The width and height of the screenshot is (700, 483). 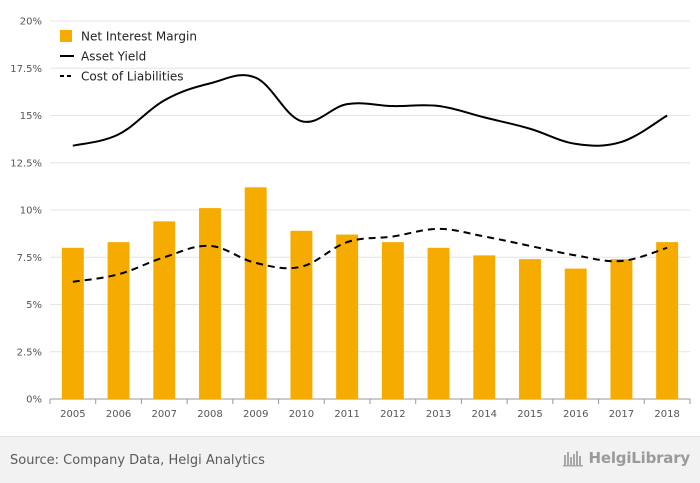 I want to click on legend-label-net-interest-margin: Net Interest Margin, so click(x=139, y=37).